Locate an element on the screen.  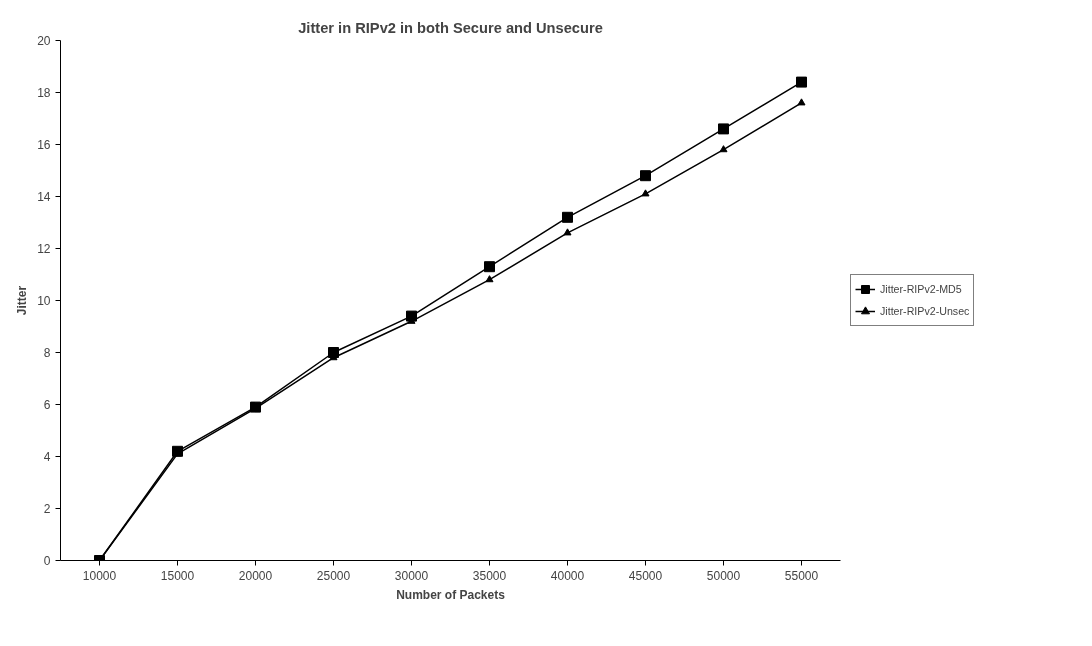
x-tick-label: 20000 is located at coordinates (255, 575).